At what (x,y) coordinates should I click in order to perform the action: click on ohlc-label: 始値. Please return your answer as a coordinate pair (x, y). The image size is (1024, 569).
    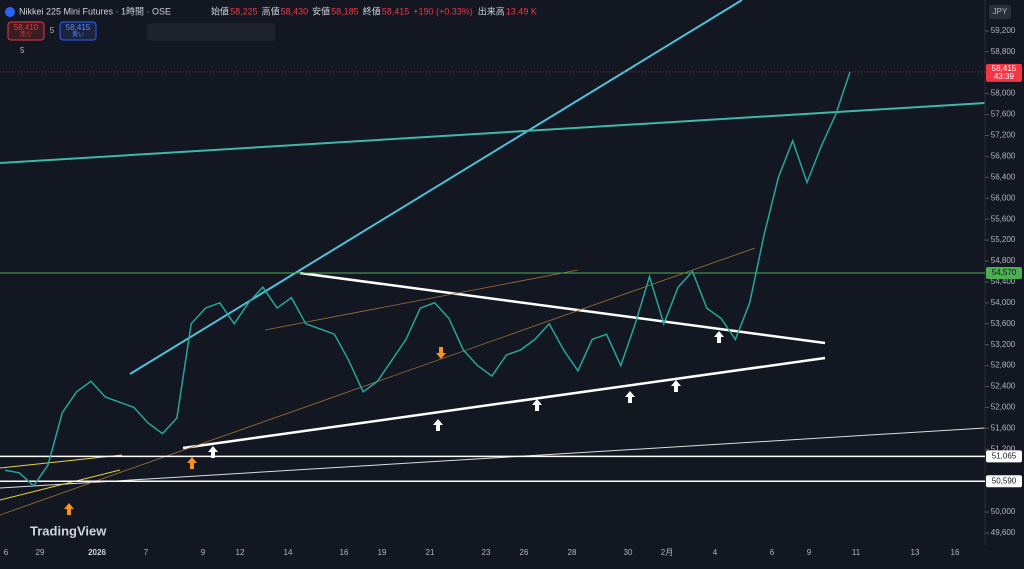
    Looking at the image, I should click on (220, 10).